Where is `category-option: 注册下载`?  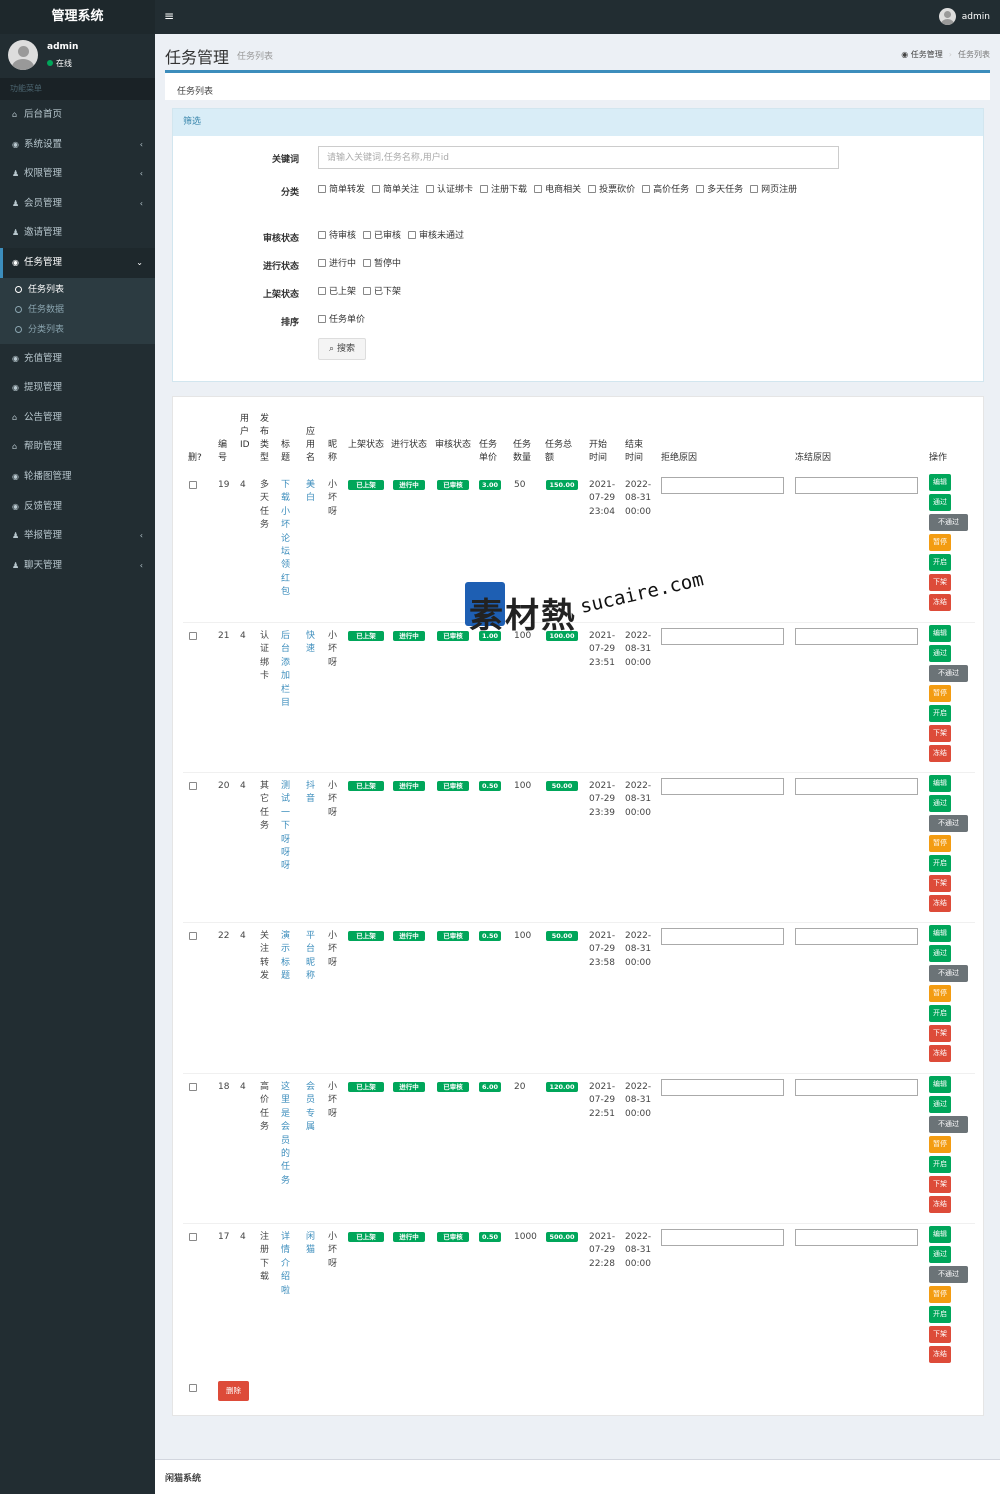 category-option: 注册下载 is located at coordinates (503, 190).